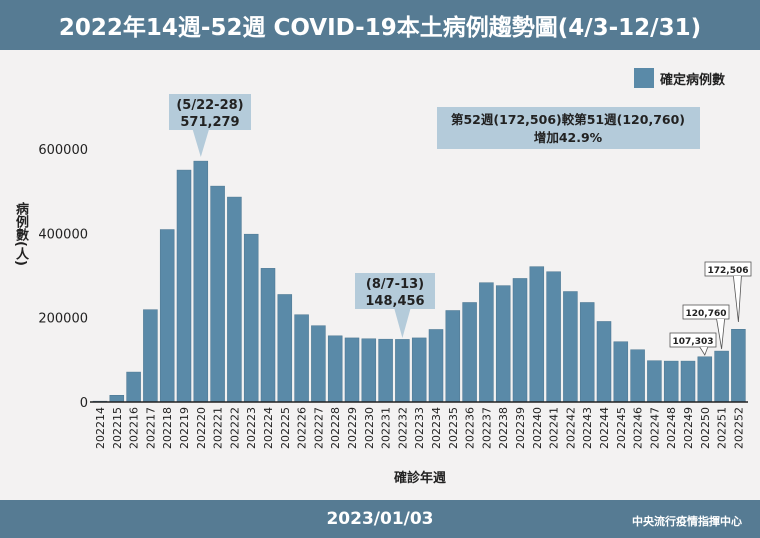 This screenshot has height=538, width=760. What do you see at coordinates (84, 403) in the screenshot?
I see `y-tick-label: 0` at bounding box center [84, 403].